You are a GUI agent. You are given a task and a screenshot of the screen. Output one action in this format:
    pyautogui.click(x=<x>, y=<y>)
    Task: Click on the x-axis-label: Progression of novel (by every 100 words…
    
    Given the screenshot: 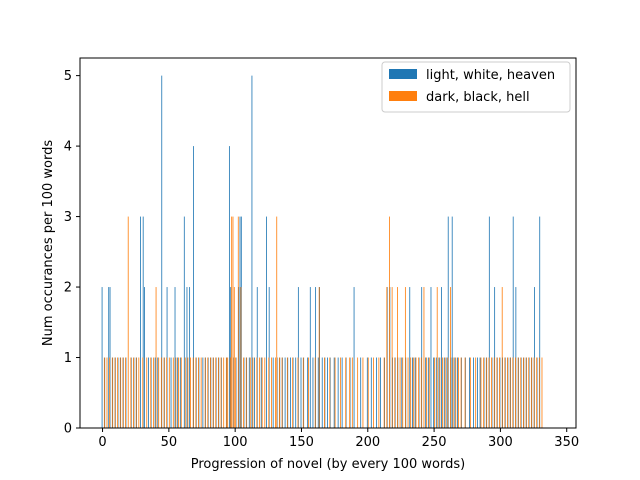 What is the action you would take?
    pyautogui.click(x=328, y=464)
    